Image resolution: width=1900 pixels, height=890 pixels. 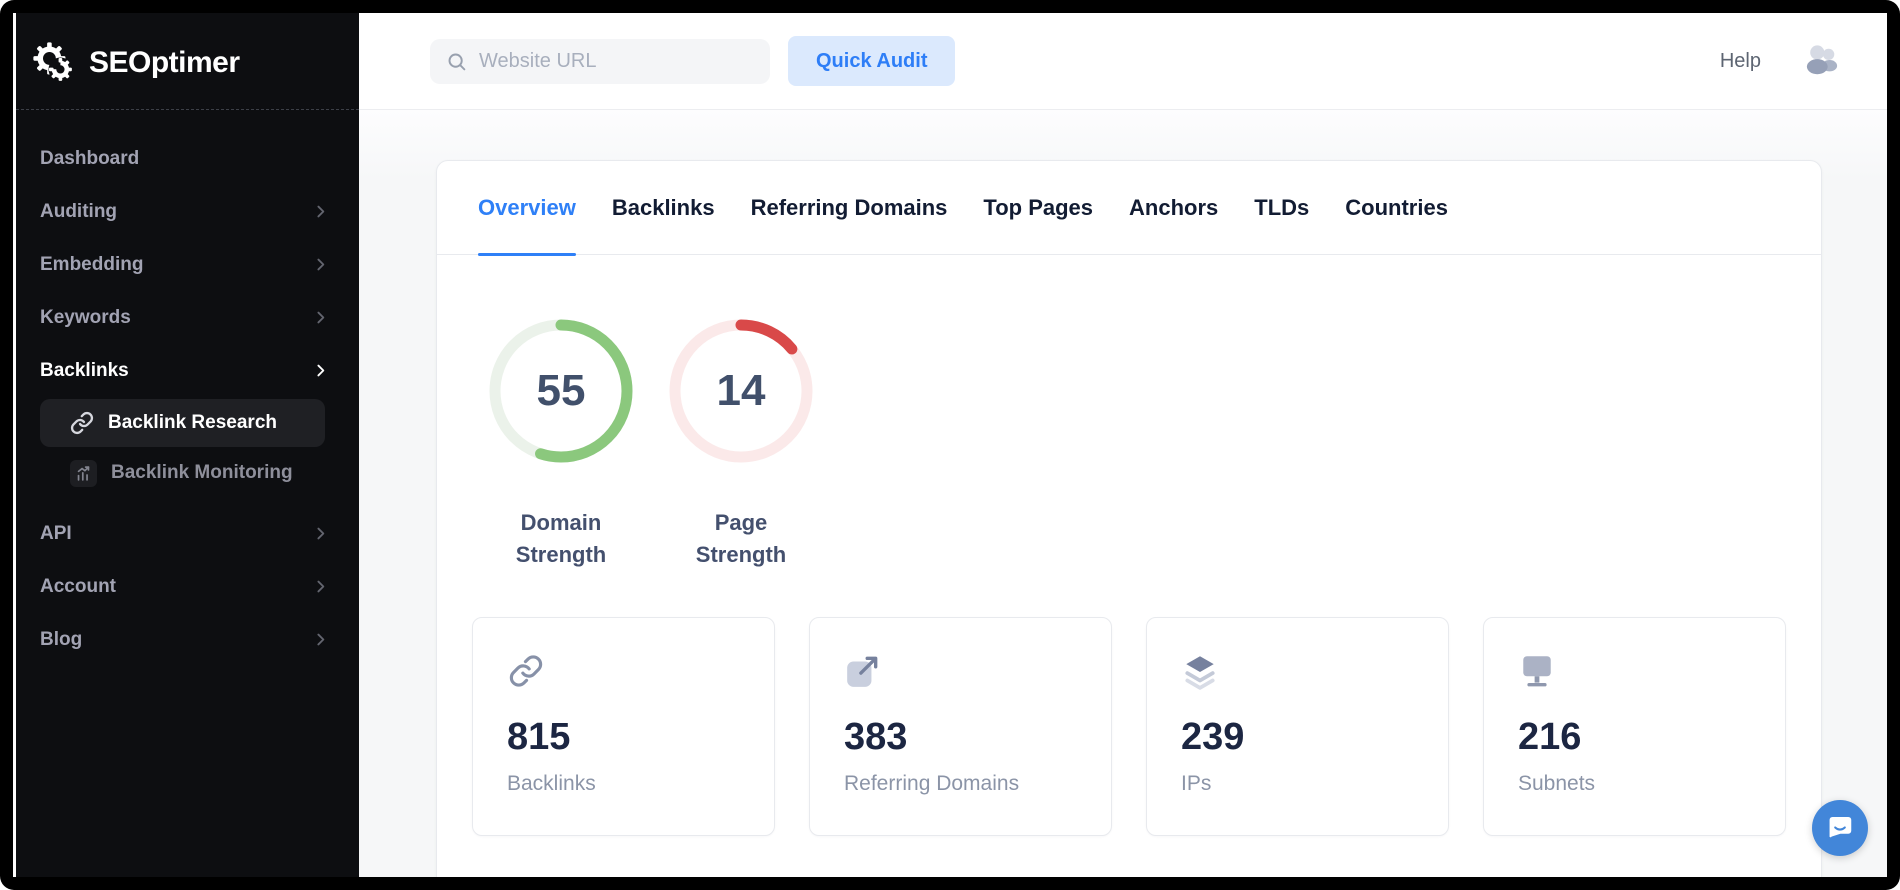 I want to click on layers-icon, so click(x=1314, y=671).